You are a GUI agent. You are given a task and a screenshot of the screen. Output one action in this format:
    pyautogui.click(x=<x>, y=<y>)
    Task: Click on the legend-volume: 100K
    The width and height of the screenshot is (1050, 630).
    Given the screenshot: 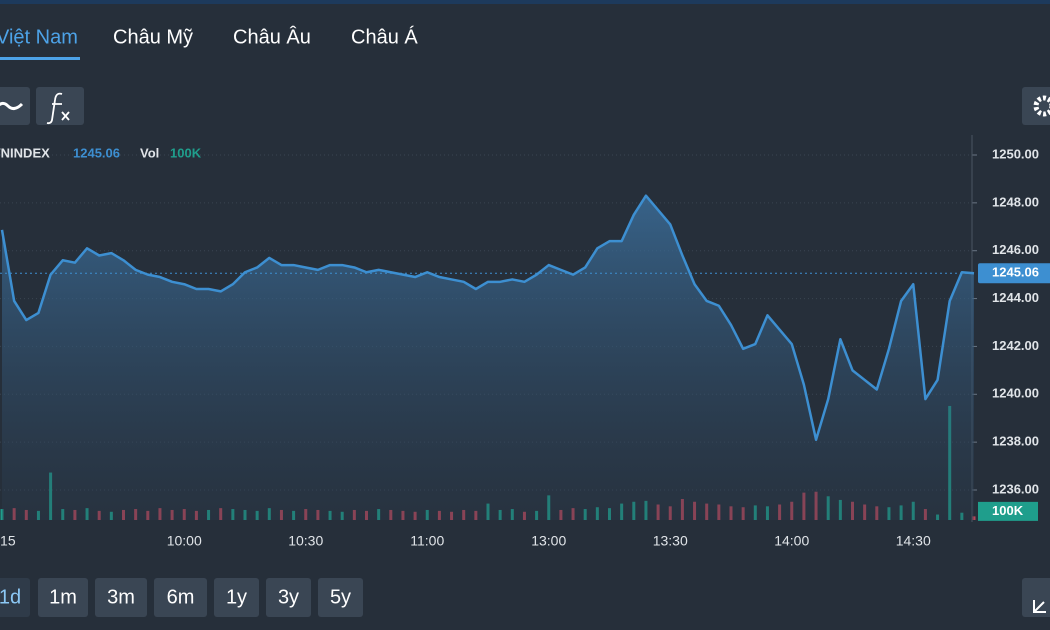 What is the action you would take?
    pyautogui.click(x=186, y=152)
    